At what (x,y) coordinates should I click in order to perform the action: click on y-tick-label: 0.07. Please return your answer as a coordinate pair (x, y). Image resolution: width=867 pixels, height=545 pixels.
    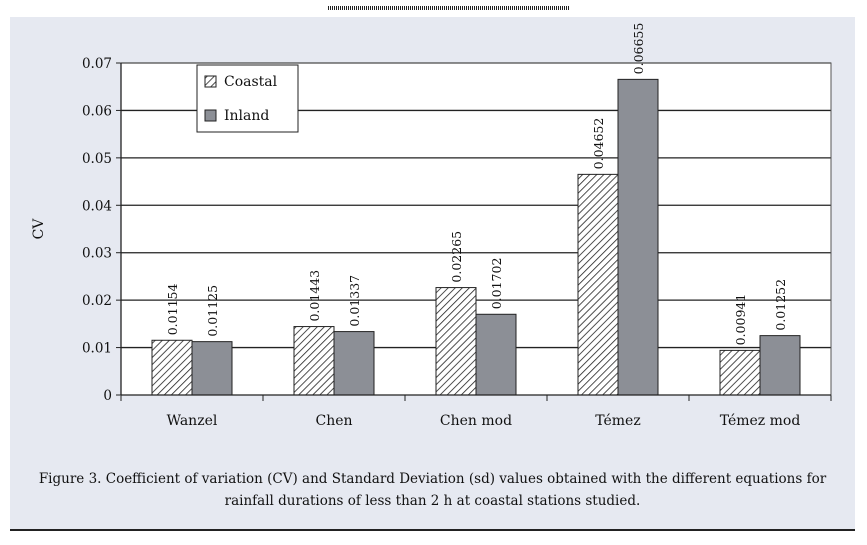
    Looking at the image, I should click on (97, 64).